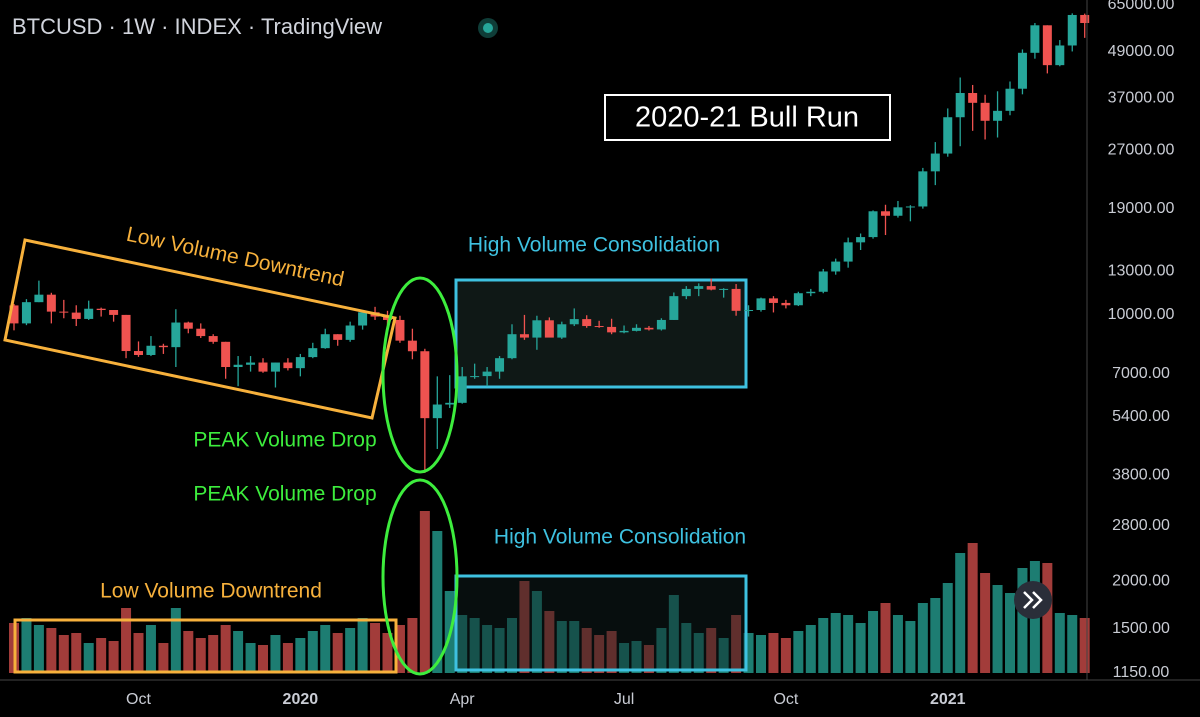 Image resolution: width=1200 pixels, height=717 pixels. I want to click on peak-drop-ellipse, so click(420, 375).